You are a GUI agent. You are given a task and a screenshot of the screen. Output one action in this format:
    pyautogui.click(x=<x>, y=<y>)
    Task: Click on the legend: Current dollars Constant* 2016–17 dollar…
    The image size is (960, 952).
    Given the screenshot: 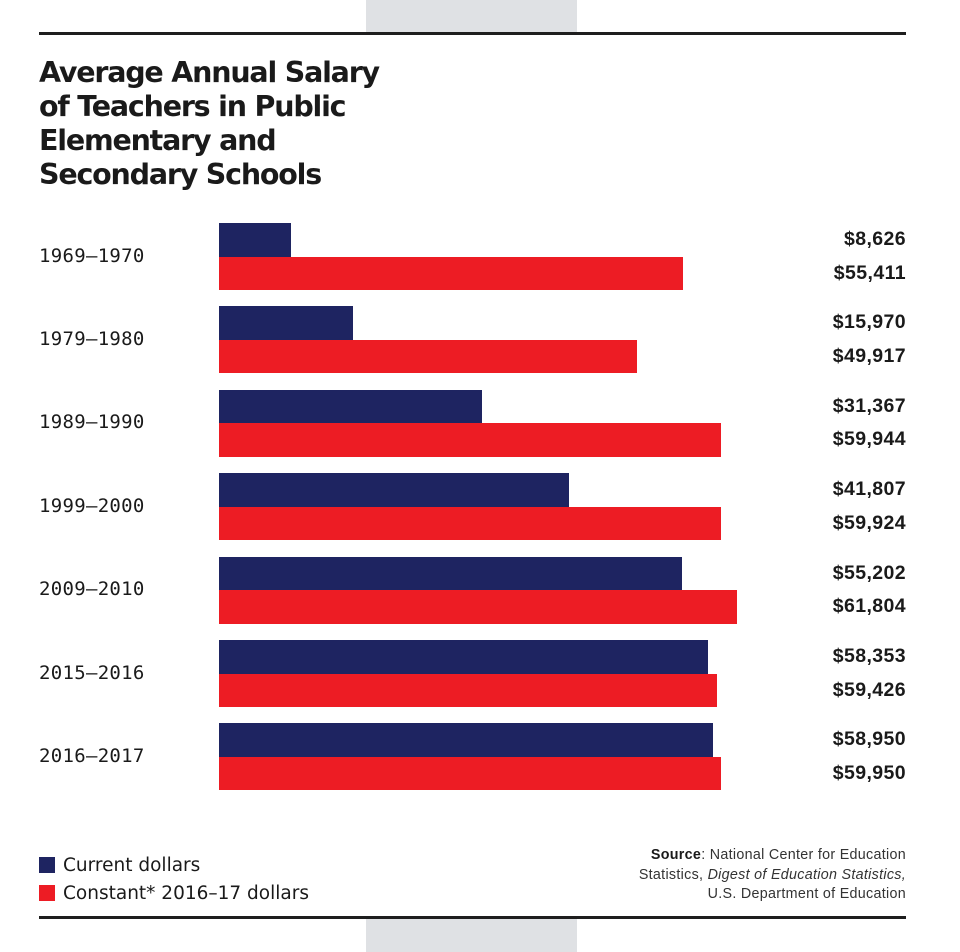 What is the action you would take?
    pyautogui.click(x=174, y=879)
    